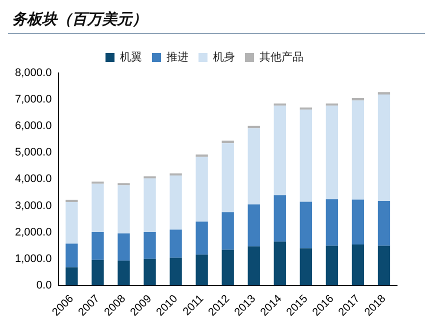 This screenshot has height=329, width=433. I want to click on y-tick-label: 7,000.0, so click(33, 100).